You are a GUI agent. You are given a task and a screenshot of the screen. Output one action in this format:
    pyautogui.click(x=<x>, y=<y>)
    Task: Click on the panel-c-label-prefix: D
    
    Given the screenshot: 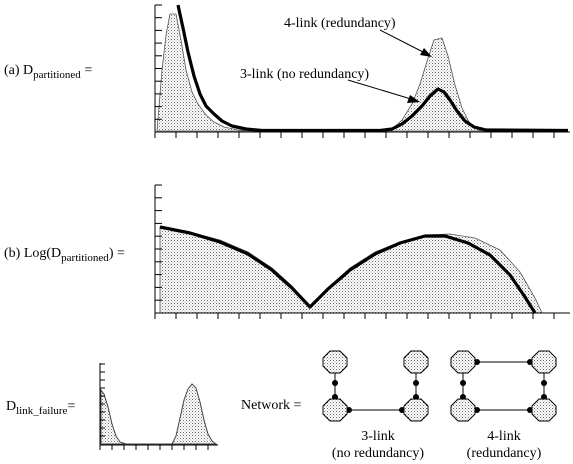 What is the action you would take?
    pyautogui.click(x=11, y=406)
    